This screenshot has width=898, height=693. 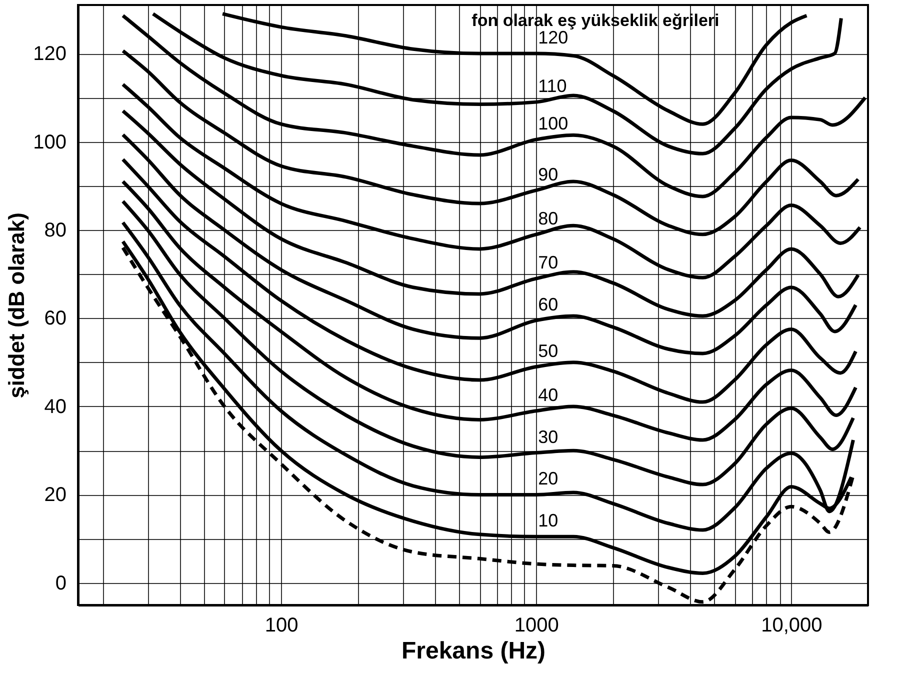 What do you see at coordinates (60, 583) in the screenshot?
I see `y-tick-label: 0` at bounding box center [60, 583].